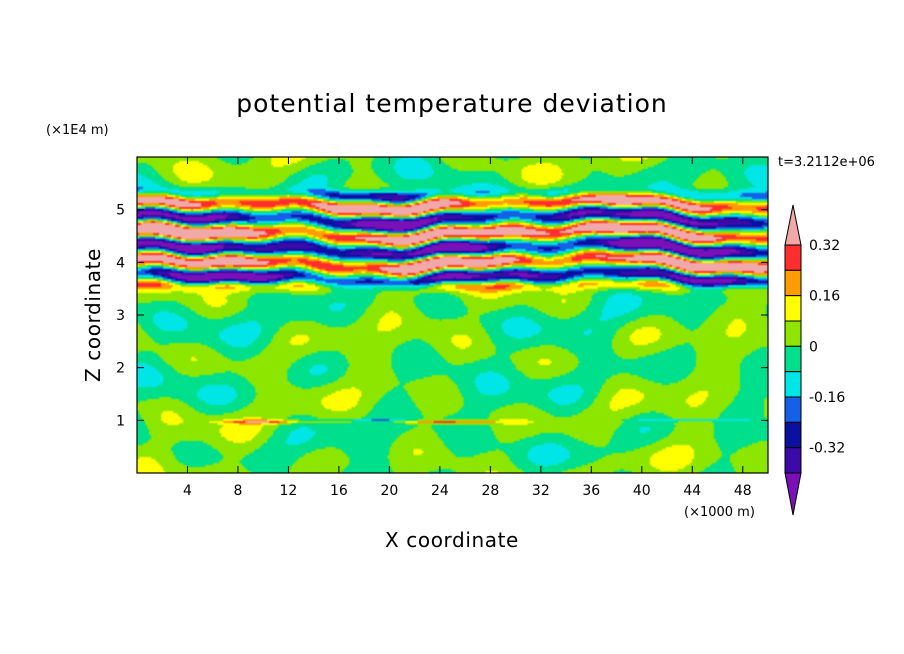  I want to click on y-tick-label: 4, so click(120, 263).